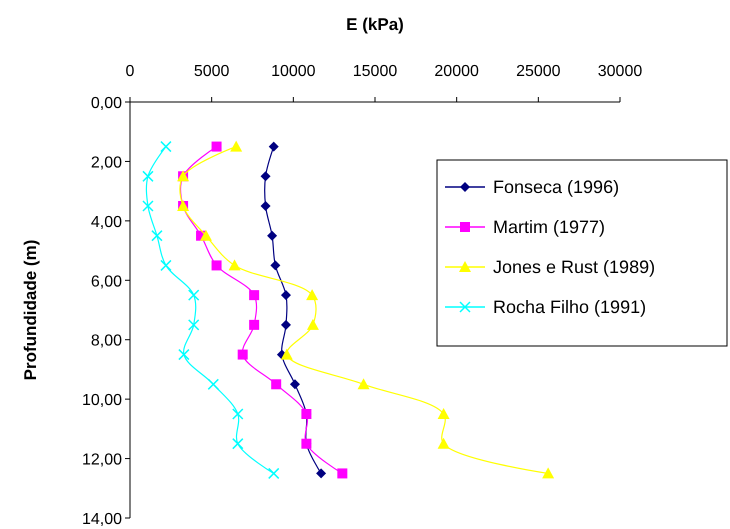 The image size is (730, 529). What do you see at coordinates (130, 71) in the screenshot?
I see `x-tick-label: 0` at bounding box center [130, 71].